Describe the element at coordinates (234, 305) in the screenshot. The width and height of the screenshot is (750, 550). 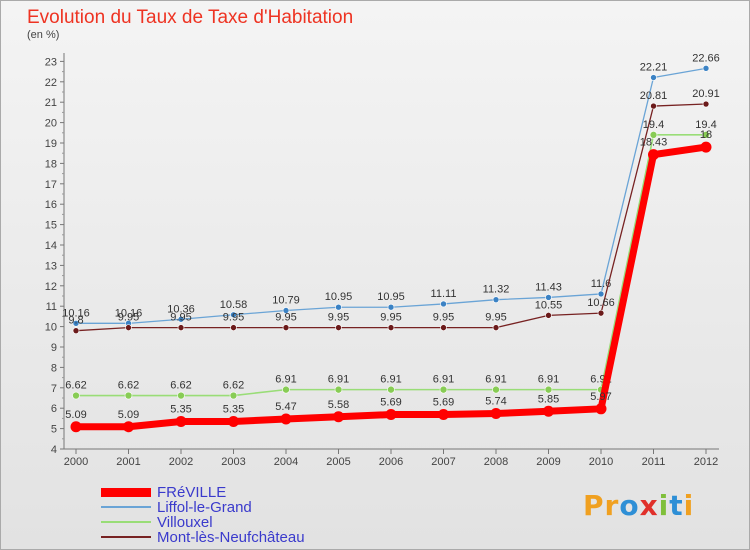
I see `data-label: 10.58` at that location.